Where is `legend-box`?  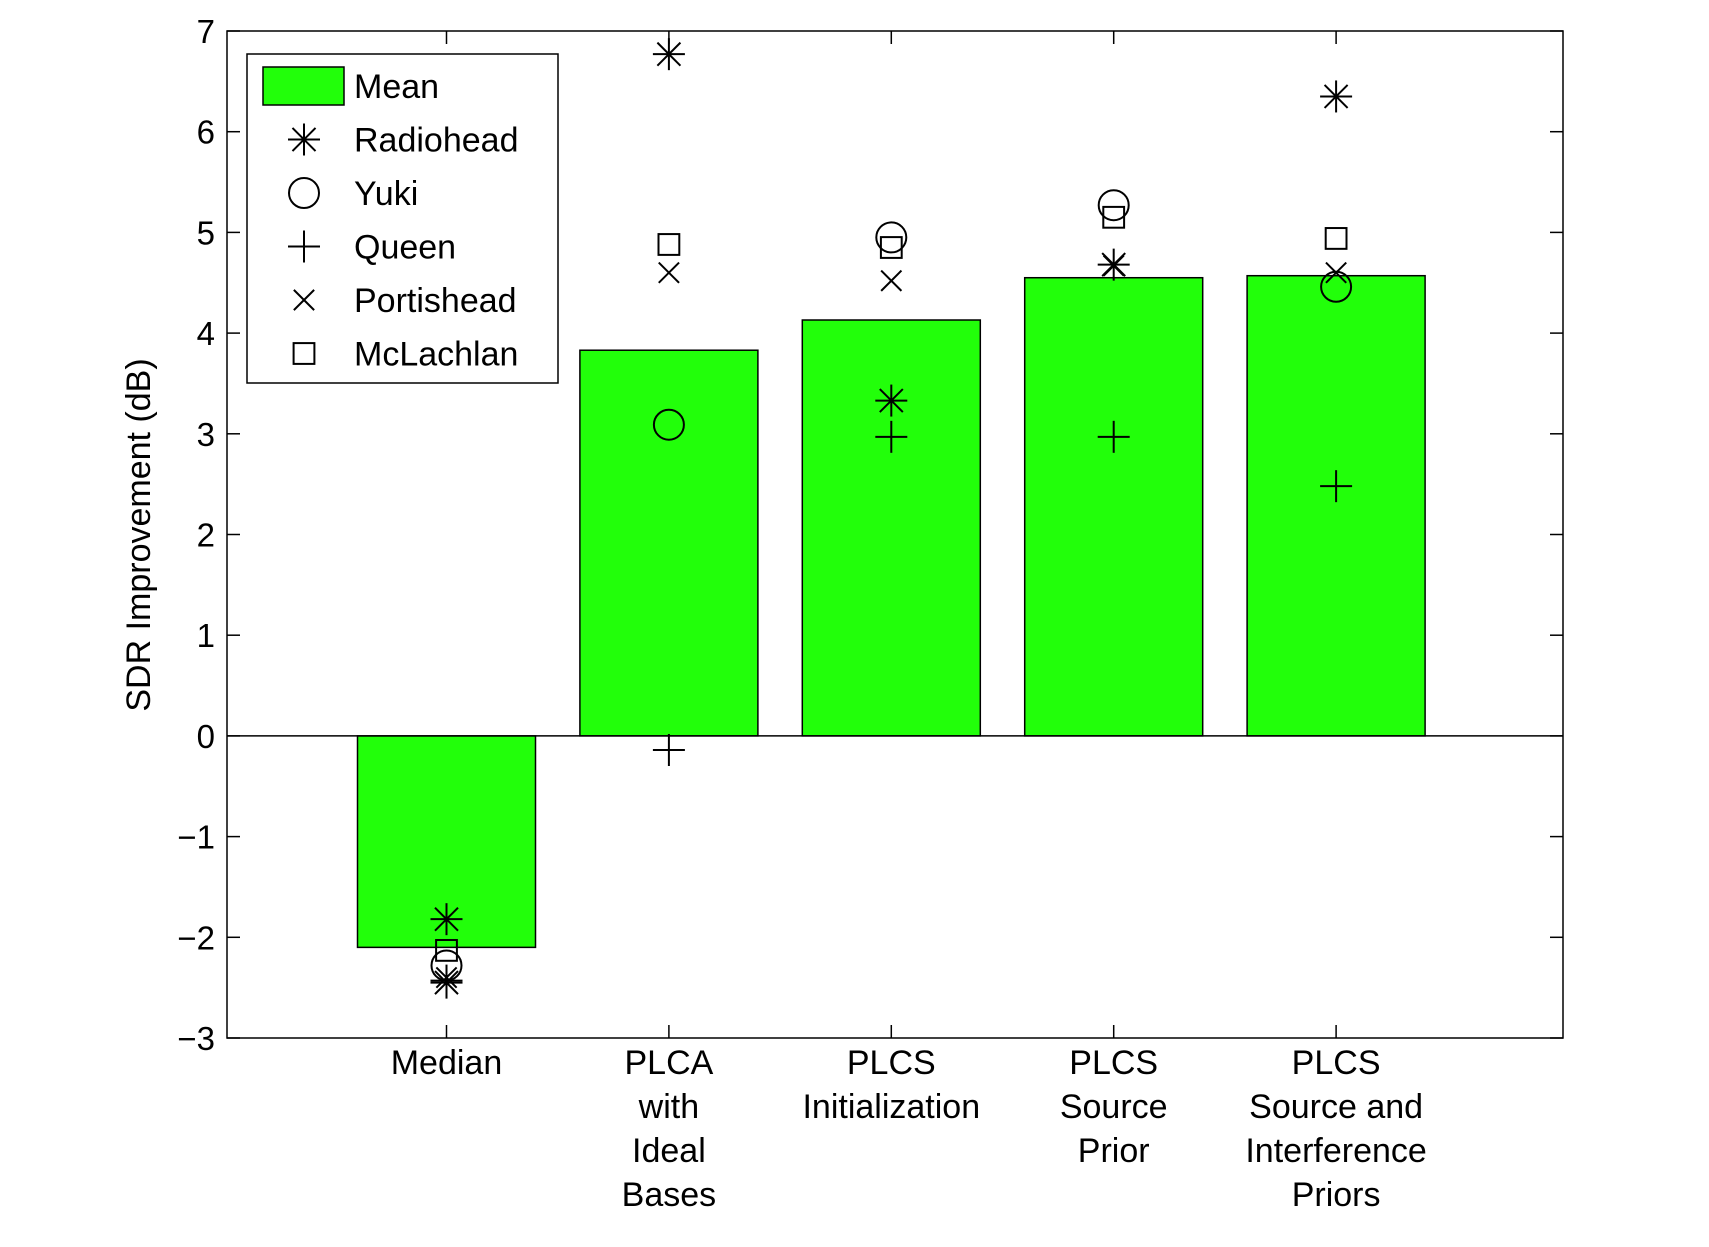
legend-box is located at coordinates (402, 218).